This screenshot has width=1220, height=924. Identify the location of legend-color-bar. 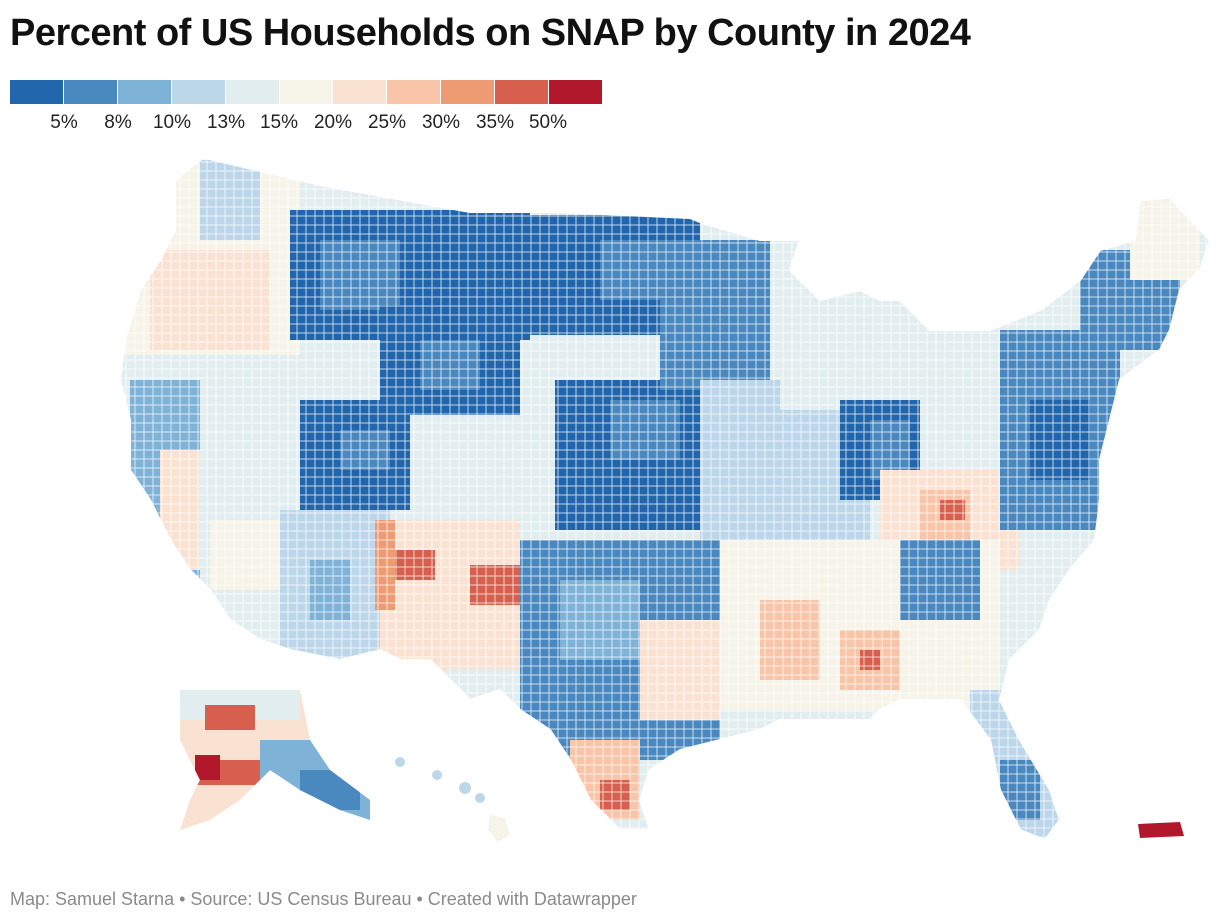
(306, 92).